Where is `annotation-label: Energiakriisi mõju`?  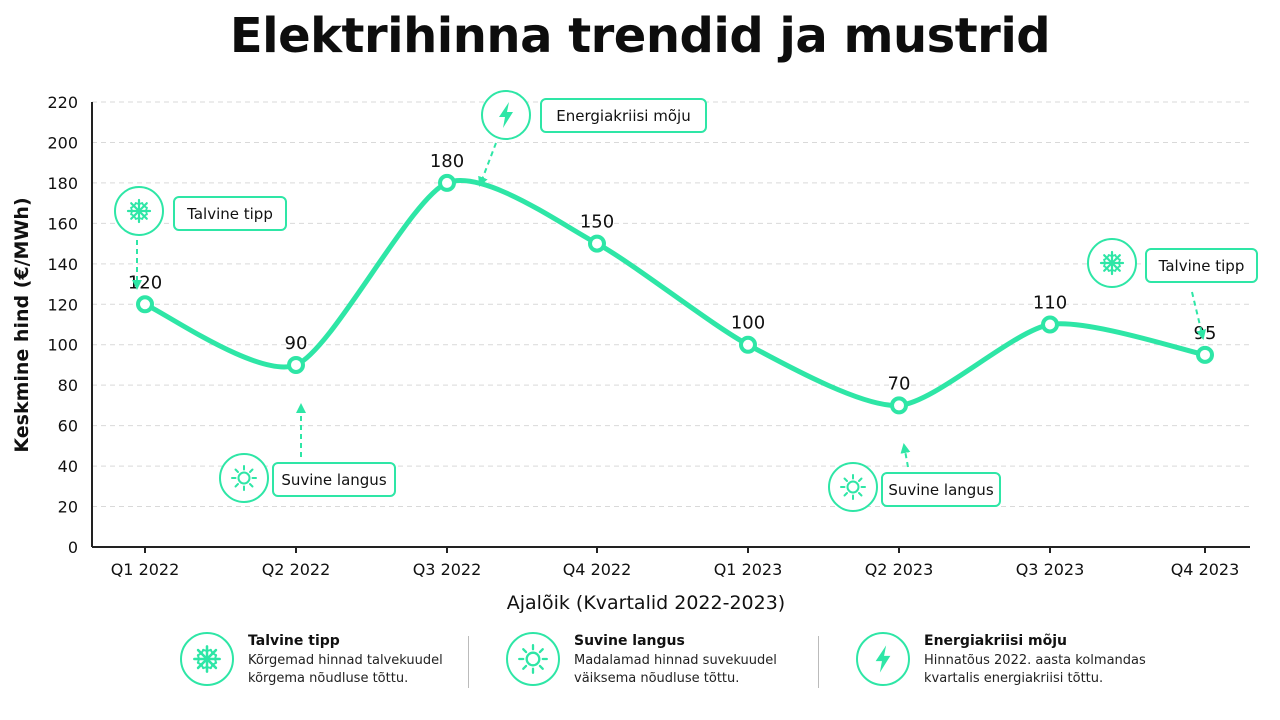 annotation-label: Energiakriisi mõju is located at coordinates (623, 116).